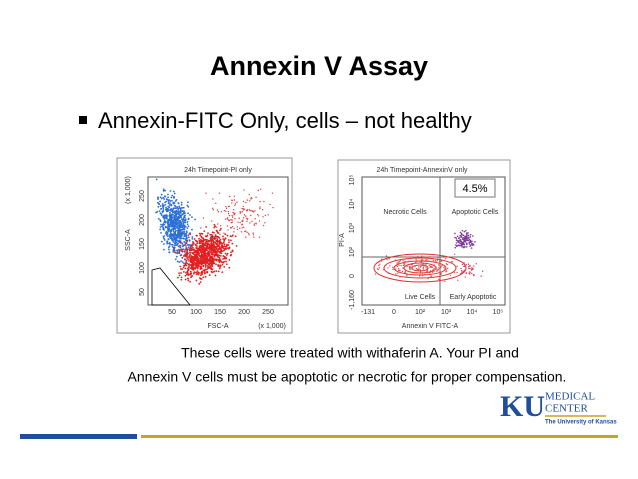 The width and height of the screenshot is (638, 479). I want to click on x-tick-label: 0, so click(394, 312).